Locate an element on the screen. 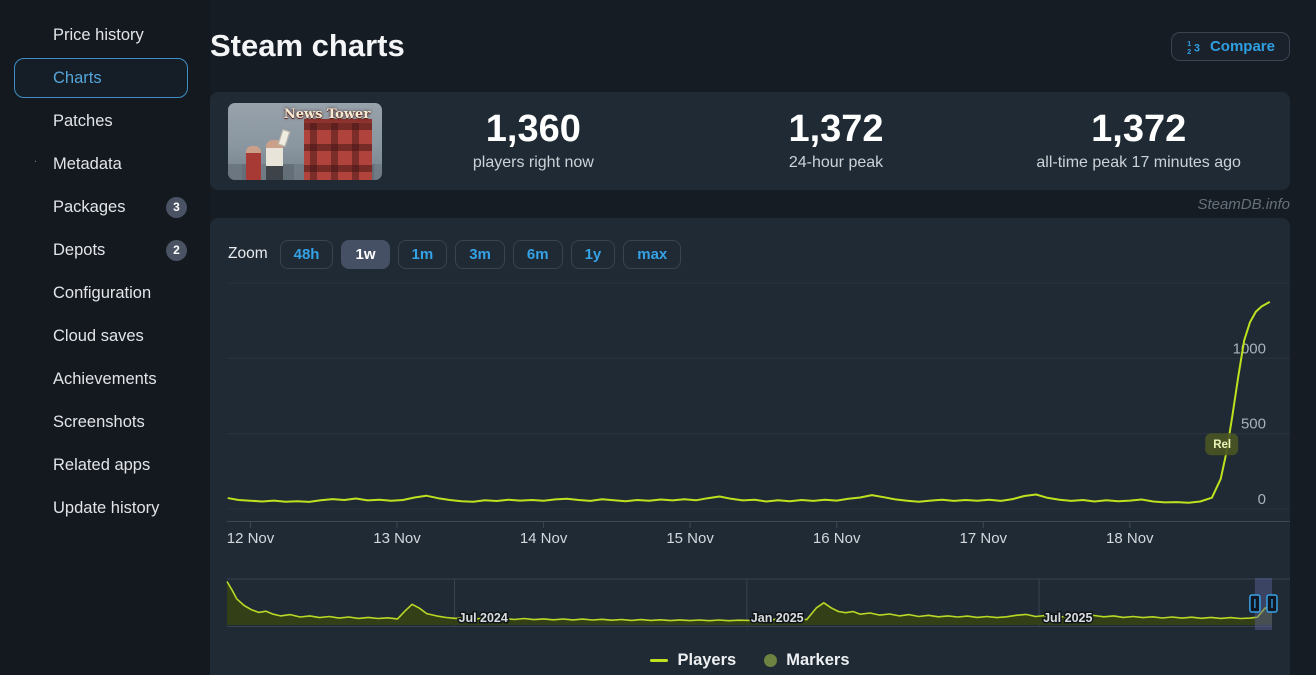 The width and height of the screenshot is (1316, 675). zoom-range-1y: 1y is located at coordinates (593, 254).